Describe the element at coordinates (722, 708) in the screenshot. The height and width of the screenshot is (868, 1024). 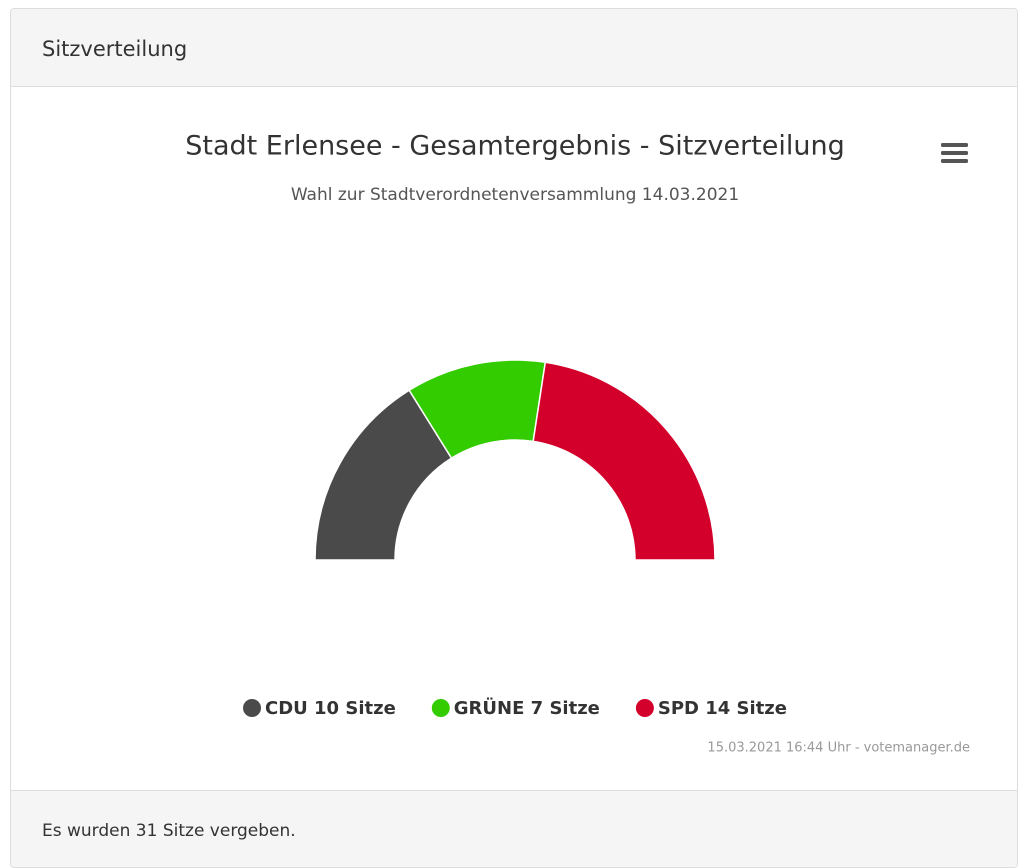
I see `legend-label: SPD 14 Sitze` at that location.